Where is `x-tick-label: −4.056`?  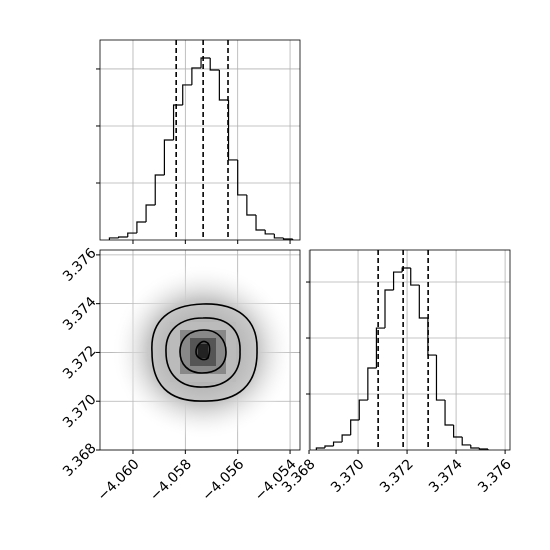 x-tick-label: −4.056 is located at coordinates (223, 480).